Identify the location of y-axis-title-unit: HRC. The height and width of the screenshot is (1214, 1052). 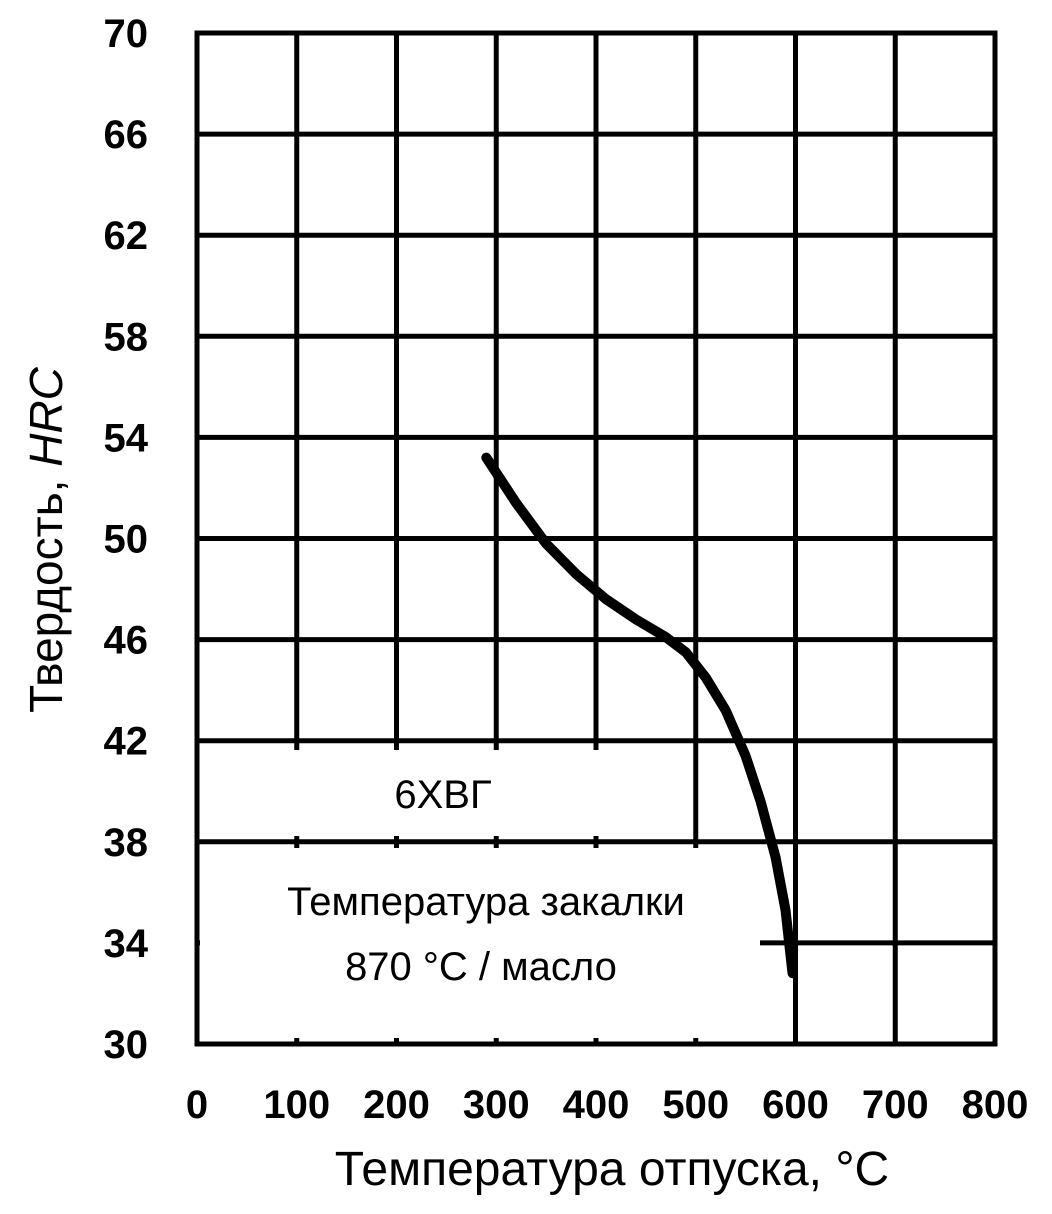
(46, 416).